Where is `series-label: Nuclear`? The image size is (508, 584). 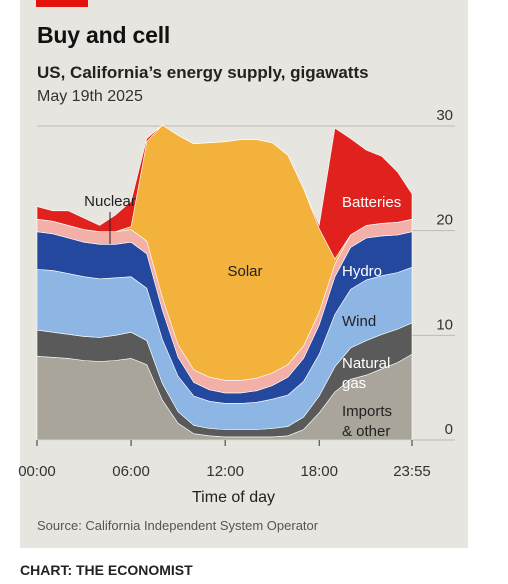
series-label: Nuclear is located at coordinates (110, 201).